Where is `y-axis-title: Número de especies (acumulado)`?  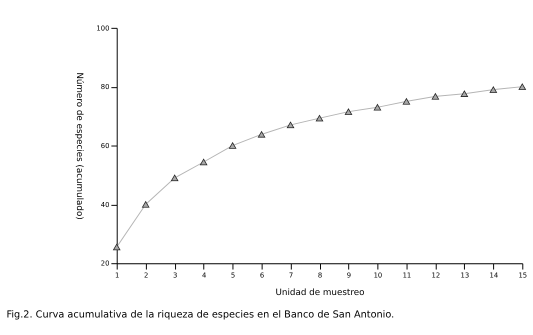 y-axis-title: Número de especies (acumulado) is located at coordinates (79, 146).